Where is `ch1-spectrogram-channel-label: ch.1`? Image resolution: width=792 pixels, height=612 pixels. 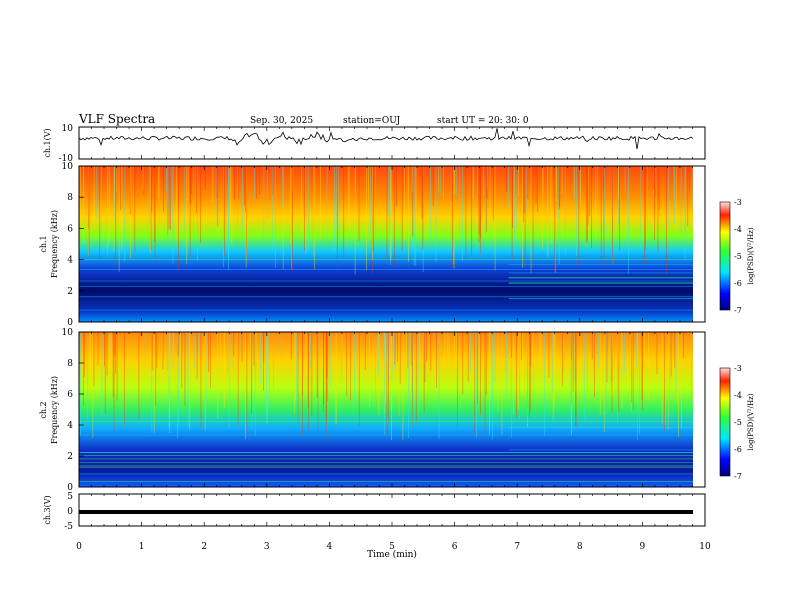 ch1-spectrogram-channel-label: ch.1 is located at coordinates (43, 243).